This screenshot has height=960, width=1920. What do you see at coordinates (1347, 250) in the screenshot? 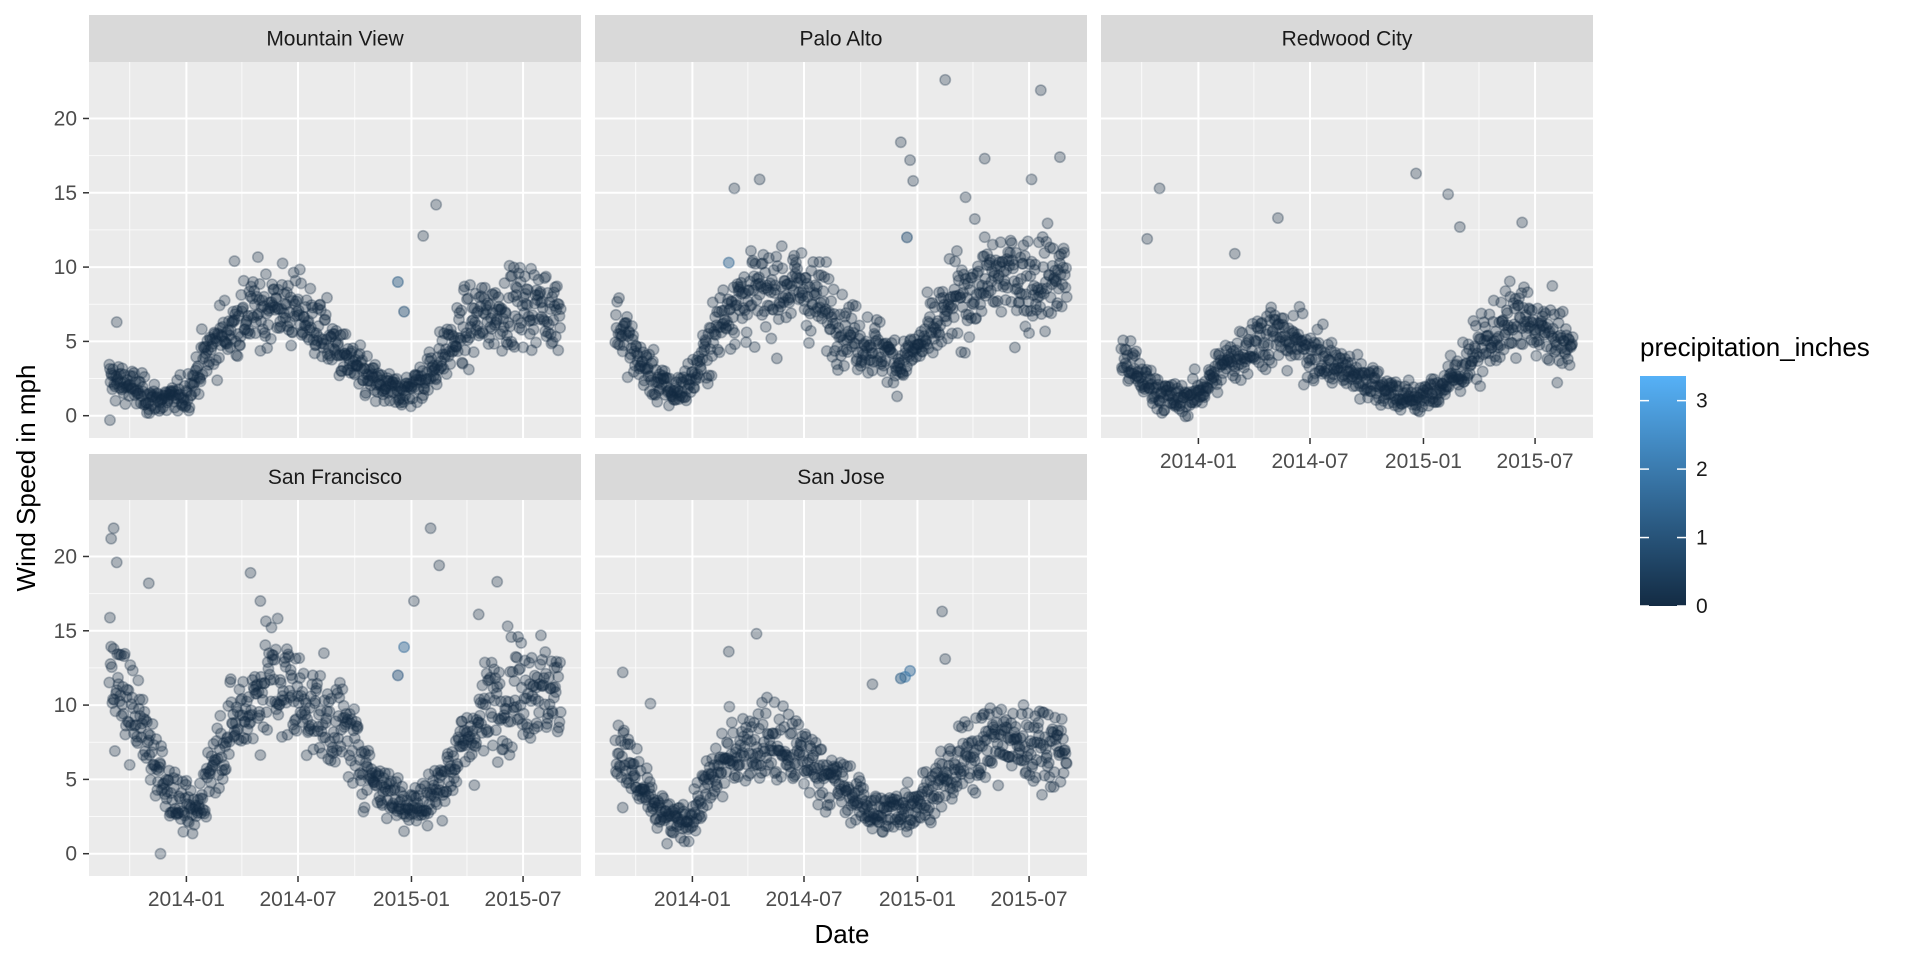
I see `panel-background` at bounding box center [1347, 250].